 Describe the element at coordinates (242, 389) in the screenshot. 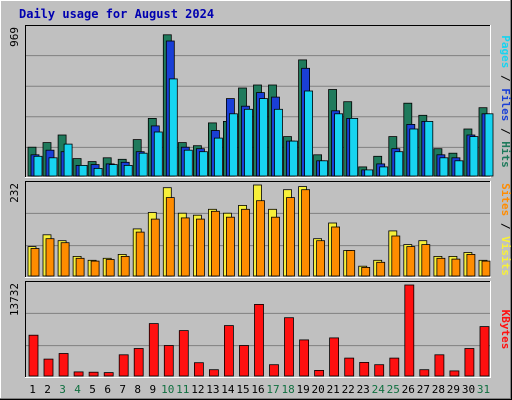

I see `x-tick-label: 15` at that location.